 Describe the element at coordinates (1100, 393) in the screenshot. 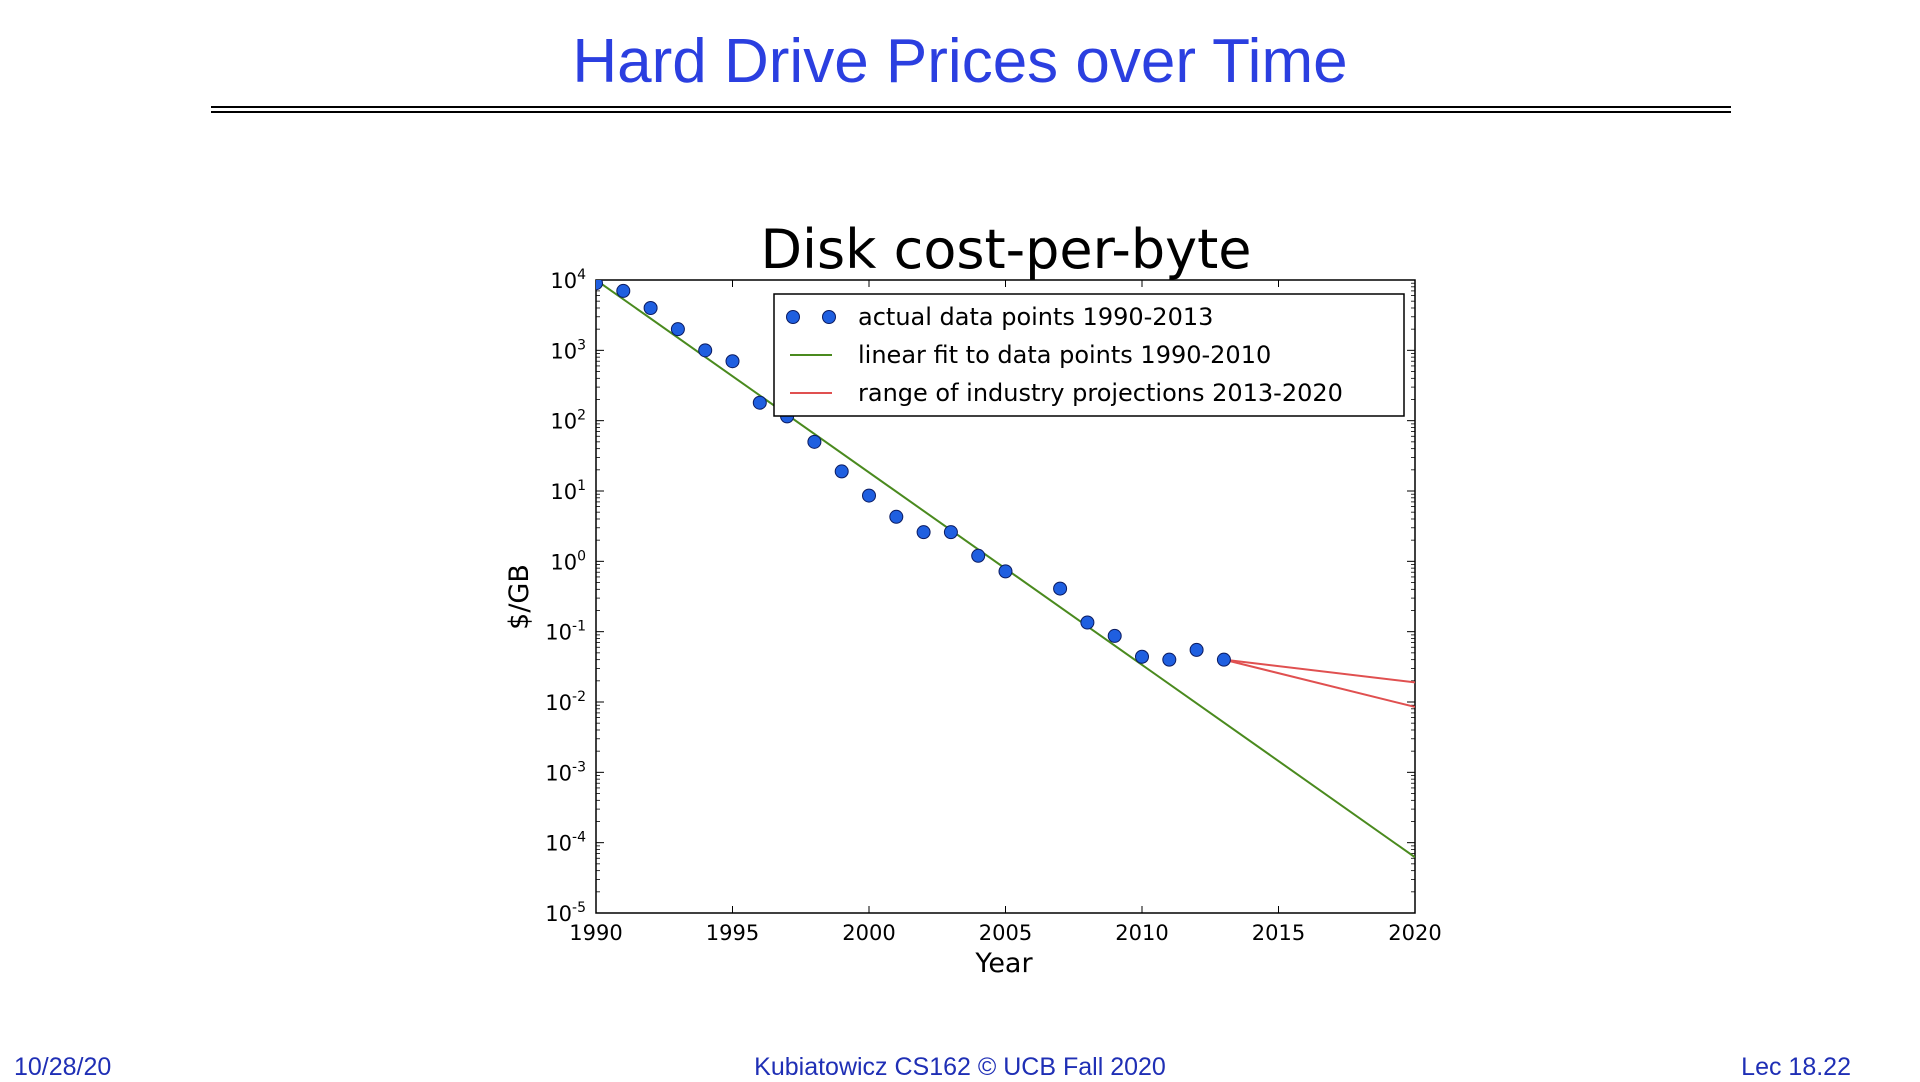

I see `legend-entry: range of industry projections 2013-2020` at that location.